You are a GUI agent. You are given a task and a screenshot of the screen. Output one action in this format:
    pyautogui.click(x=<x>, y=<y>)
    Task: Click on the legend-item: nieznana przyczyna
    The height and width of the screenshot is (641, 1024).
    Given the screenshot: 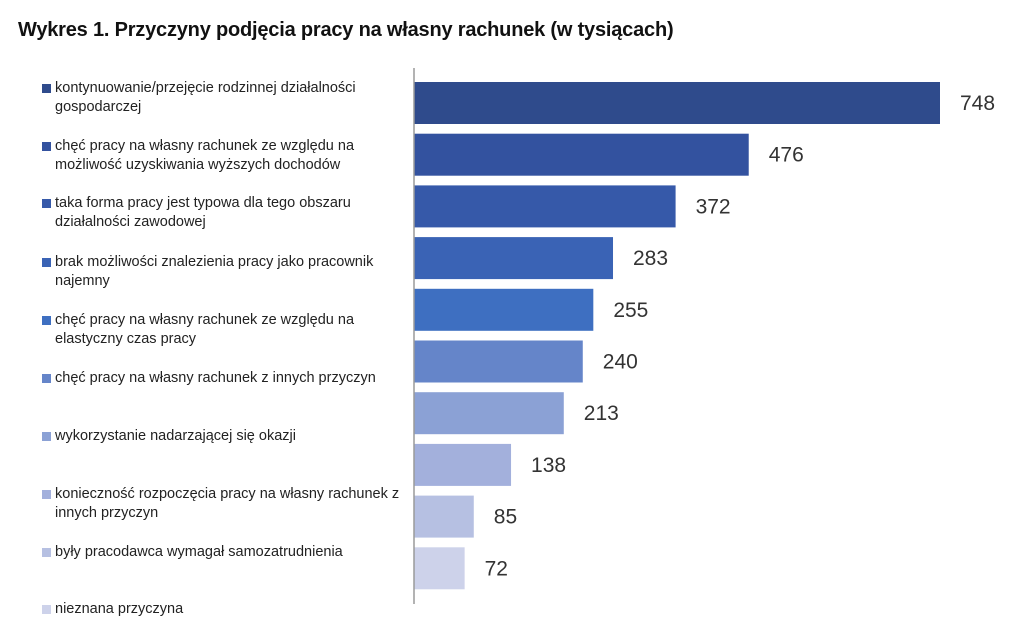 What is the action you would take?
    pyautogui.click(x=222, y=609)
    